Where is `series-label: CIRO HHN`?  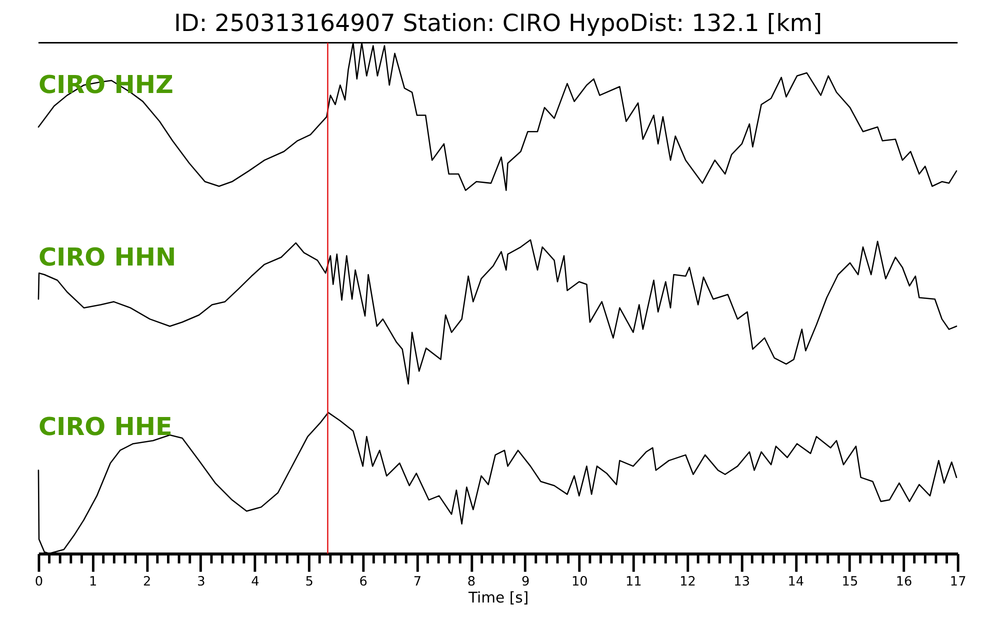 series-label: CIRO HHN is located at coordinates (107, 257).